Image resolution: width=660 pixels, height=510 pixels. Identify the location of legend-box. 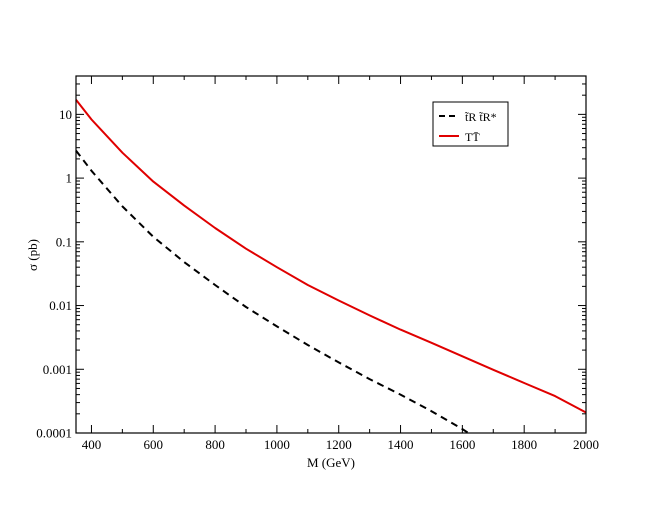
(470, 124).